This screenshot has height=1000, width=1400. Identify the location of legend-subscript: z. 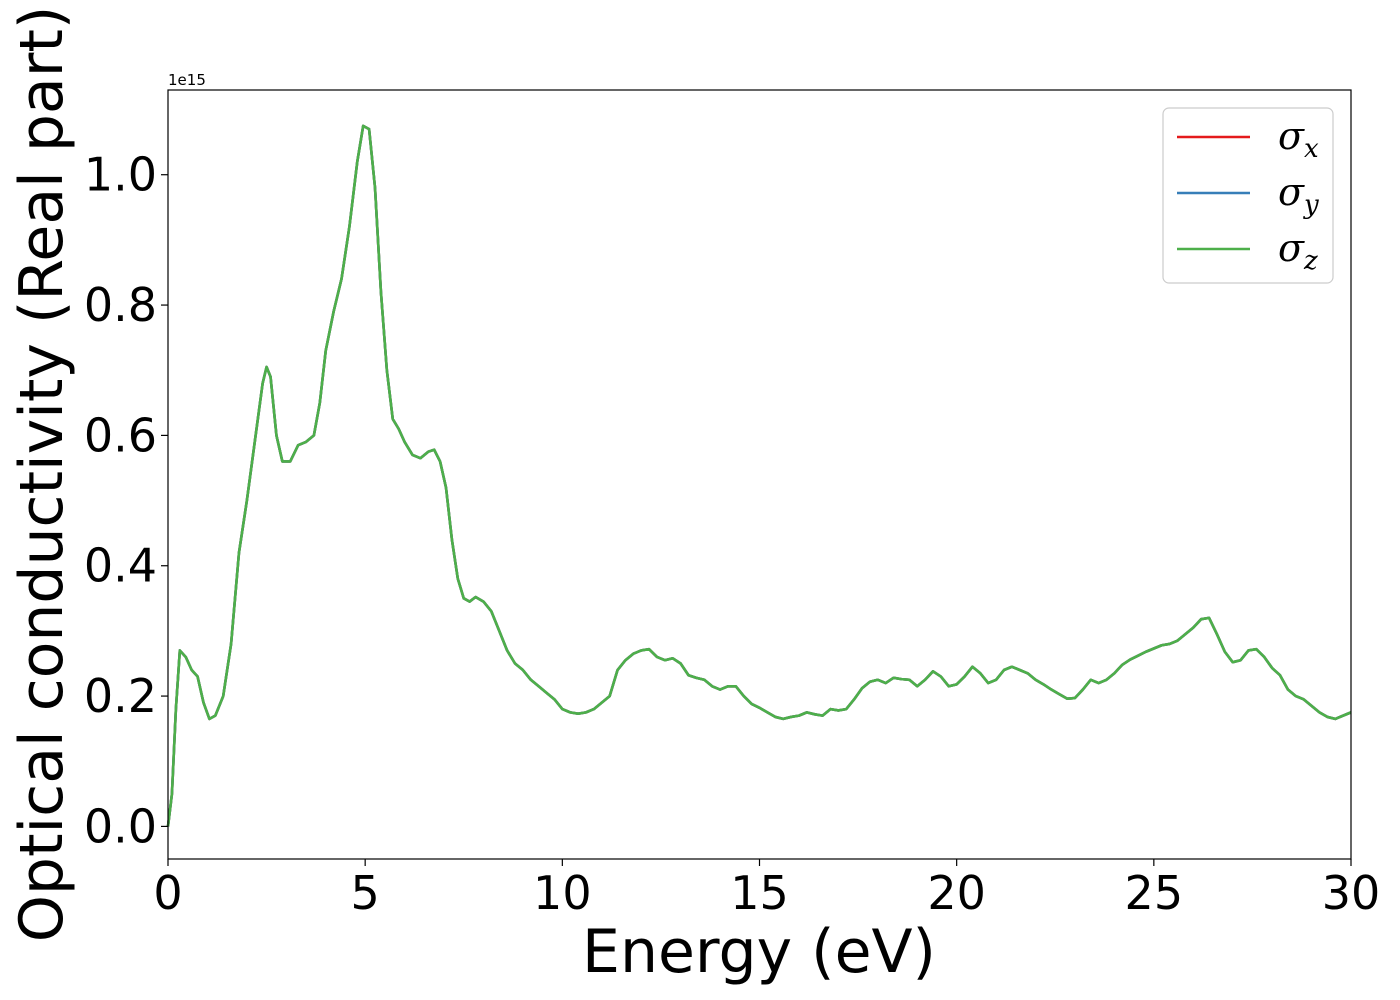
(1310, 261).